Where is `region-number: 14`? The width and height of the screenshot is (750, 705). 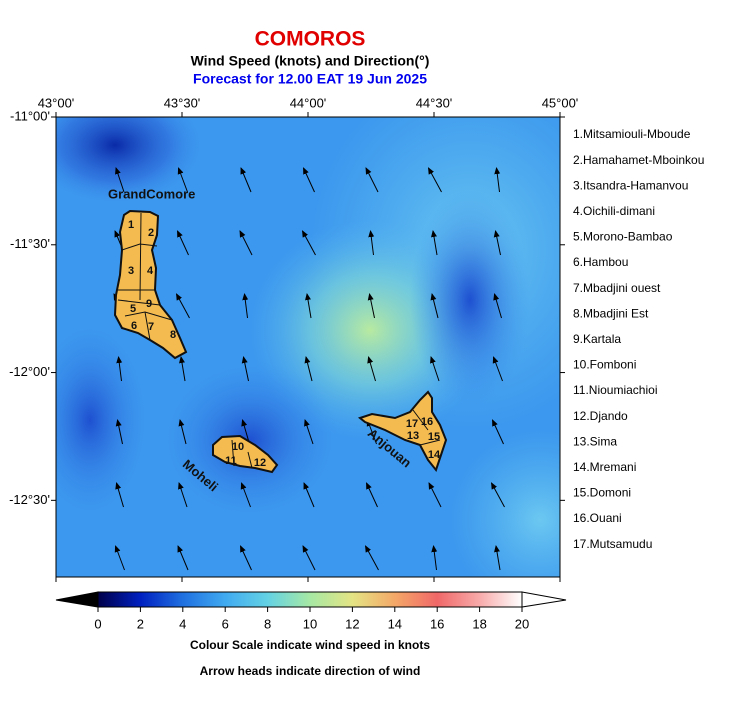
region-number: 14 is located at coordinates (434, 455).